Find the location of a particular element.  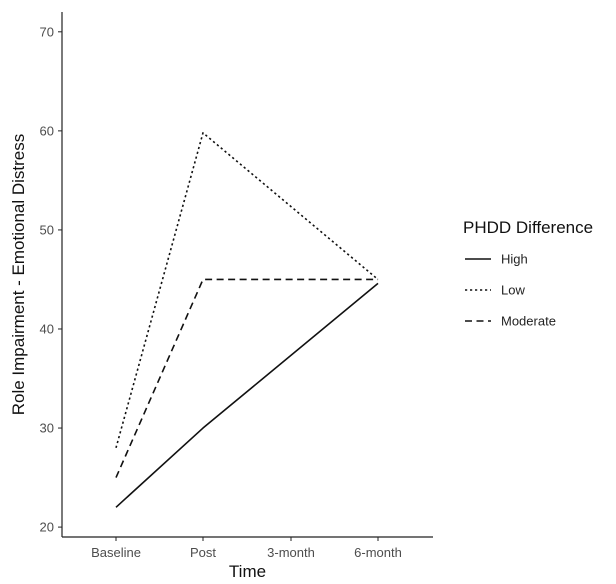

x-tick-label: 3-month is located at coordinates (291, 552).